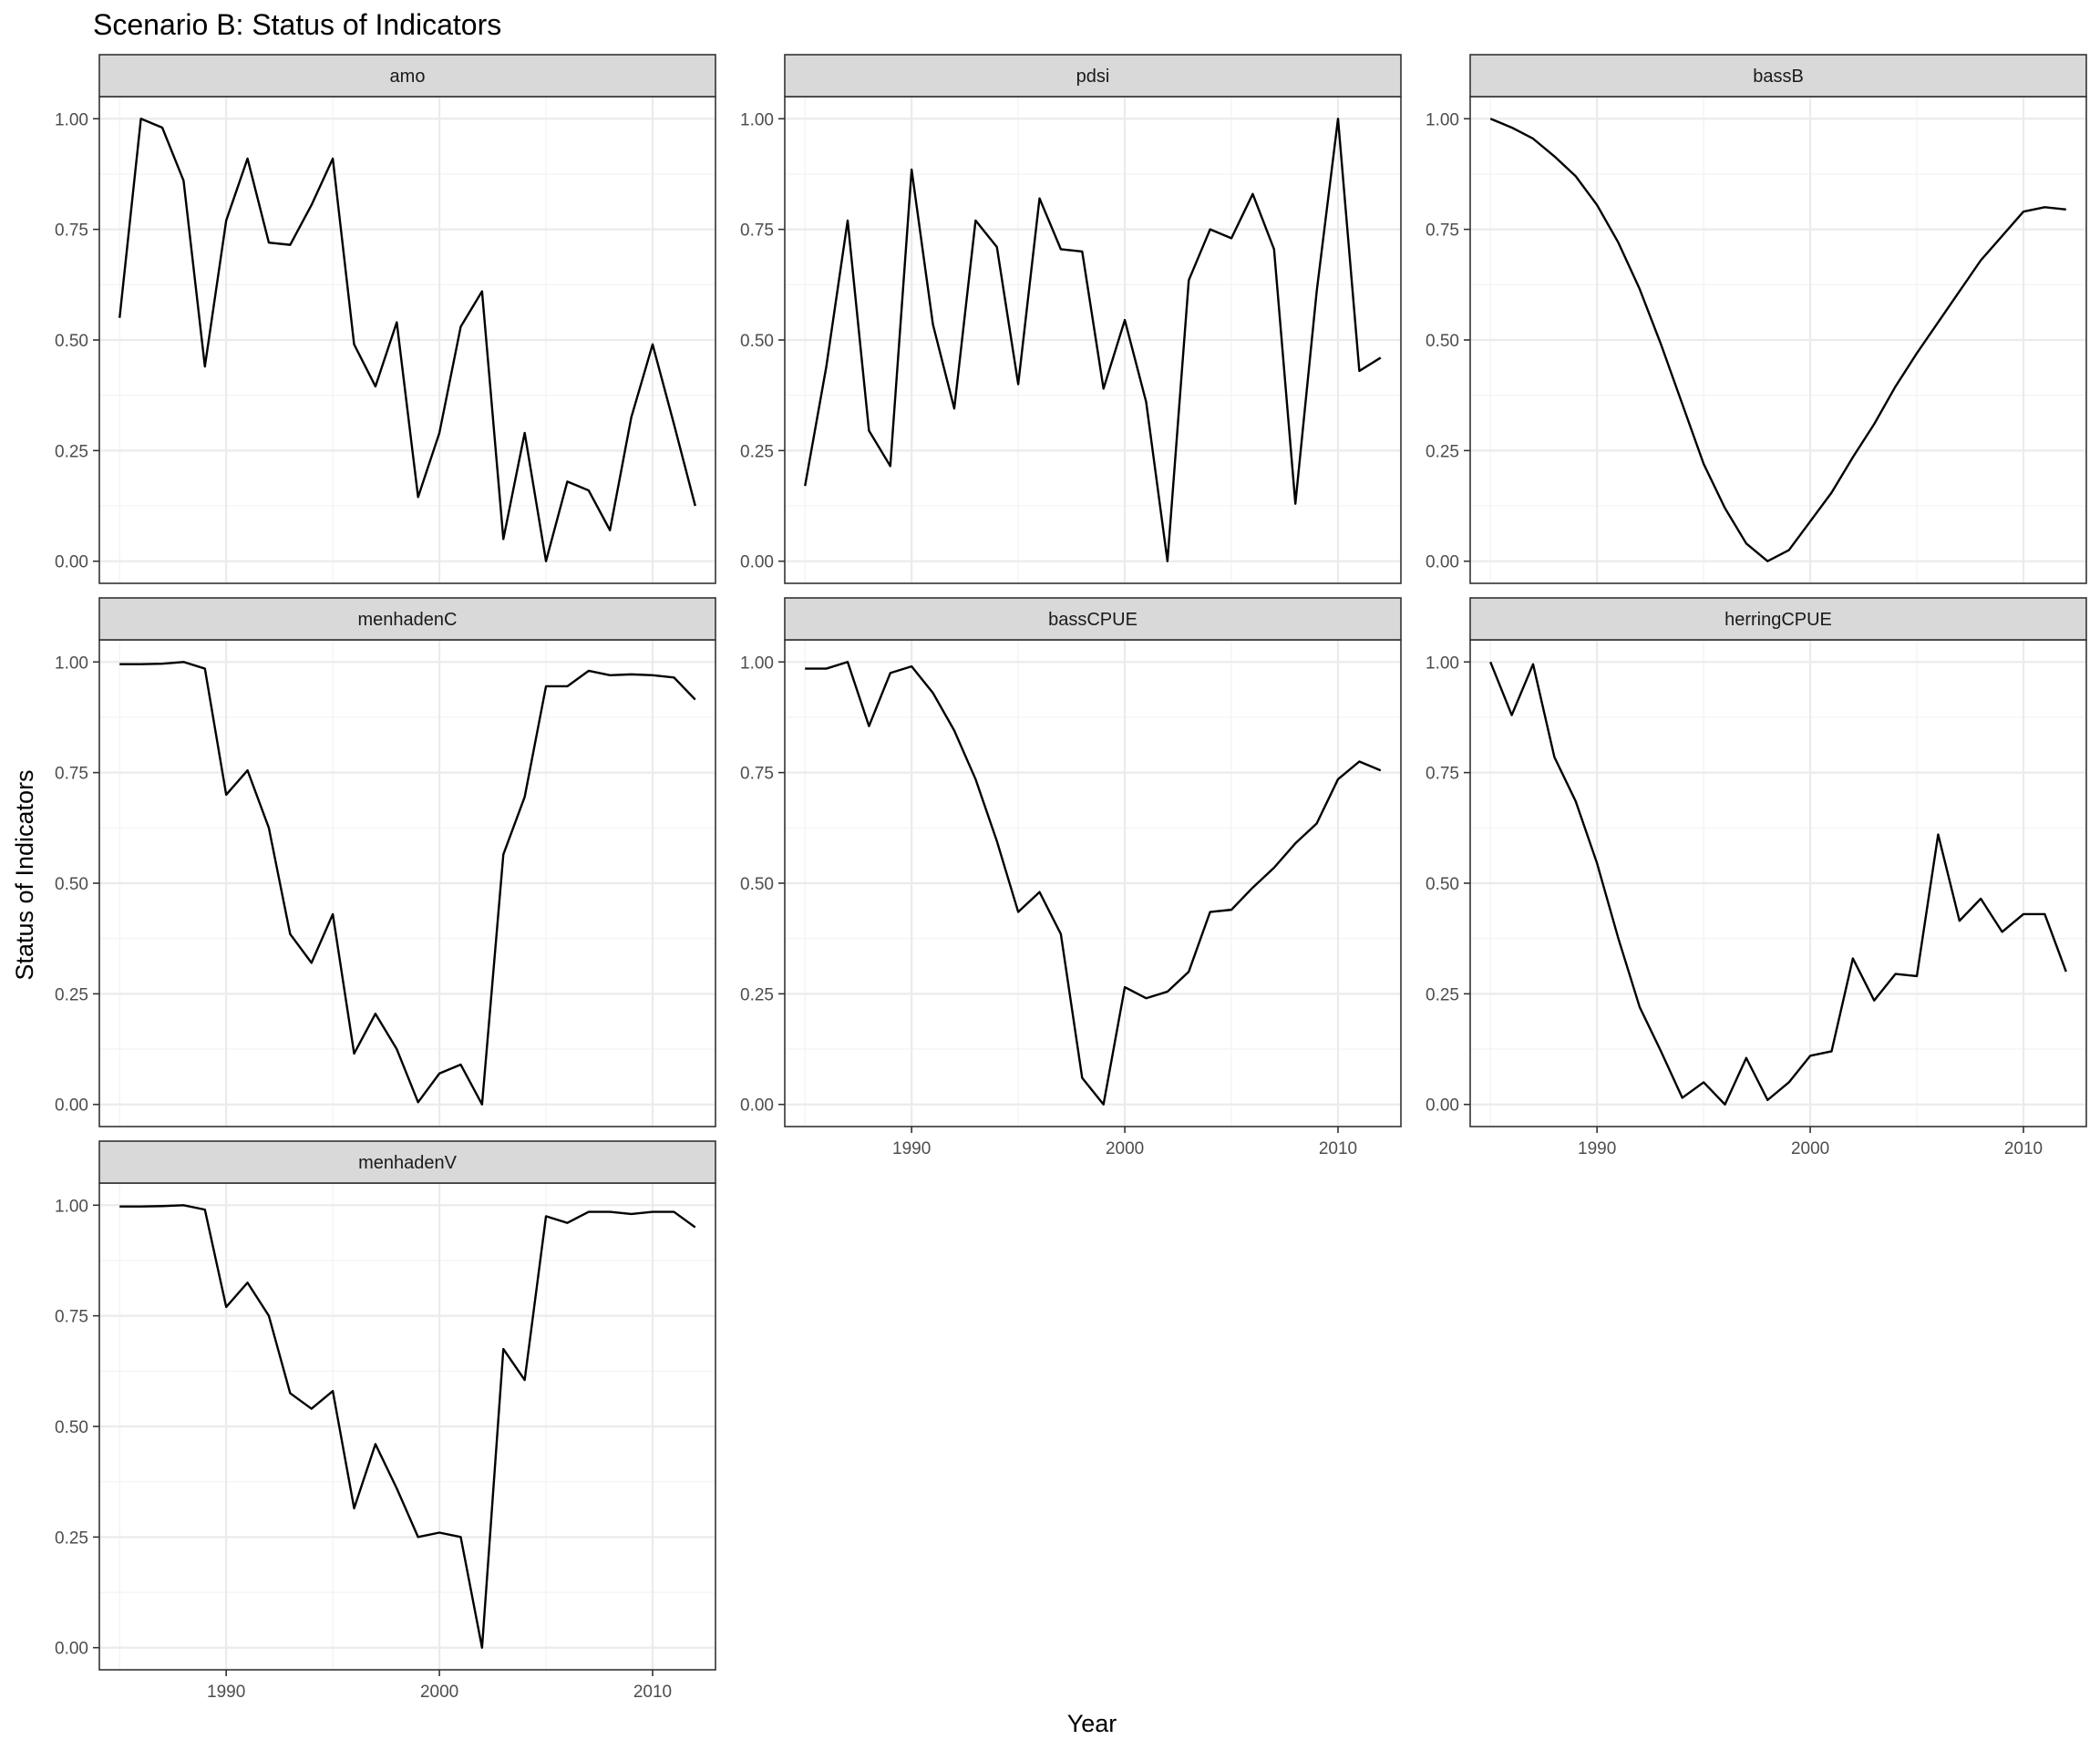 The width and height of the screenshot is (2100, 1750). I want to click on strip-label-pdsi: pdsi, so click(1093, 77).